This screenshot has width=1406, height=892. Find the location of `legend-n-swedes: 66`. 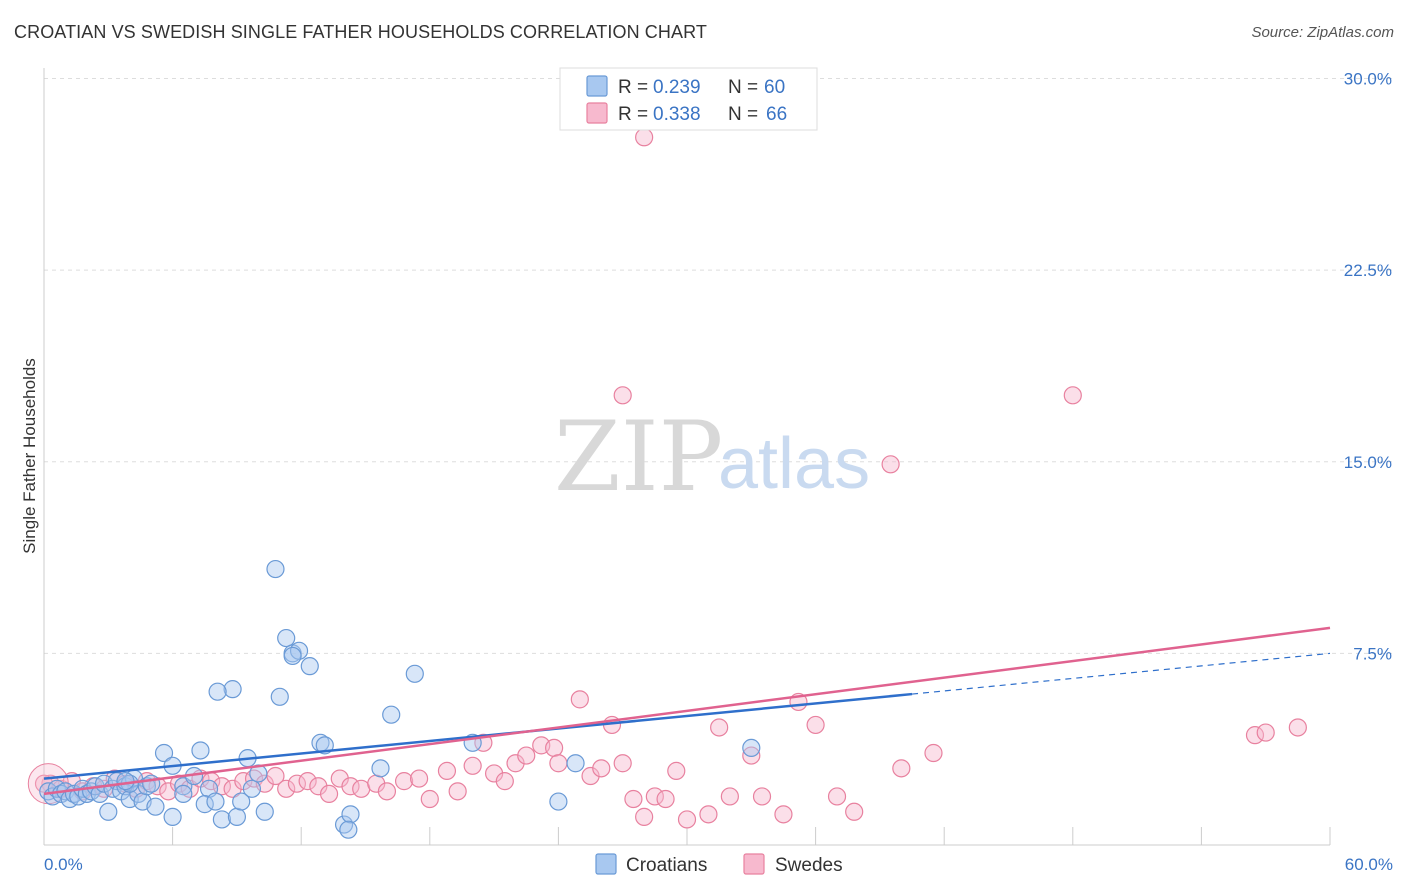

legend-n-swedes: 66 is located at coordinates (776, 114).